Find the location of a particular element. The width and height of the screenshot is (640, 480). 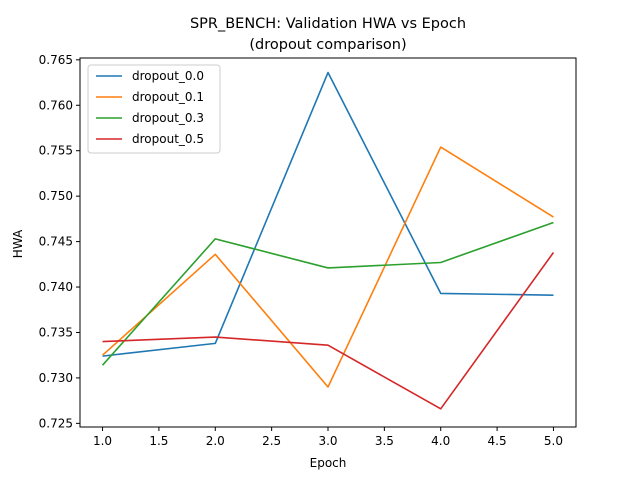

y-tick-label: 0.755 is located at coordinates (56, 151).